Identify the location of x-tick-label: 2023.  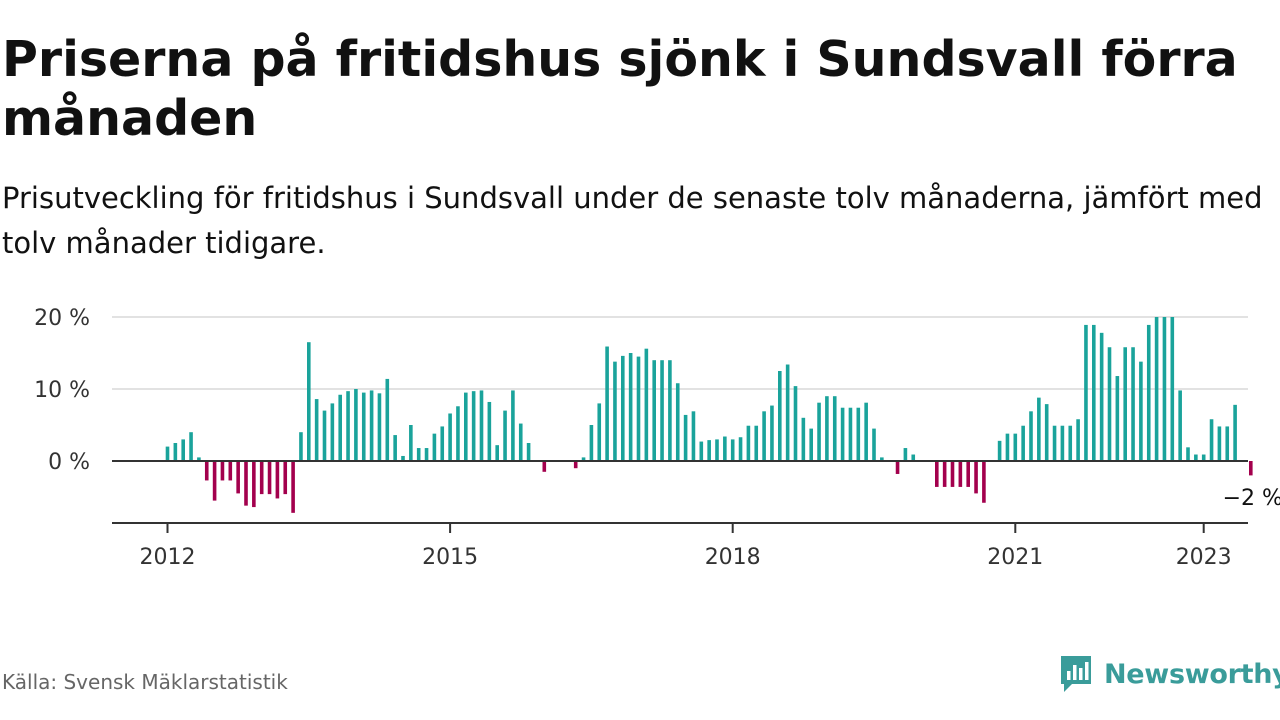
(1204, 557).